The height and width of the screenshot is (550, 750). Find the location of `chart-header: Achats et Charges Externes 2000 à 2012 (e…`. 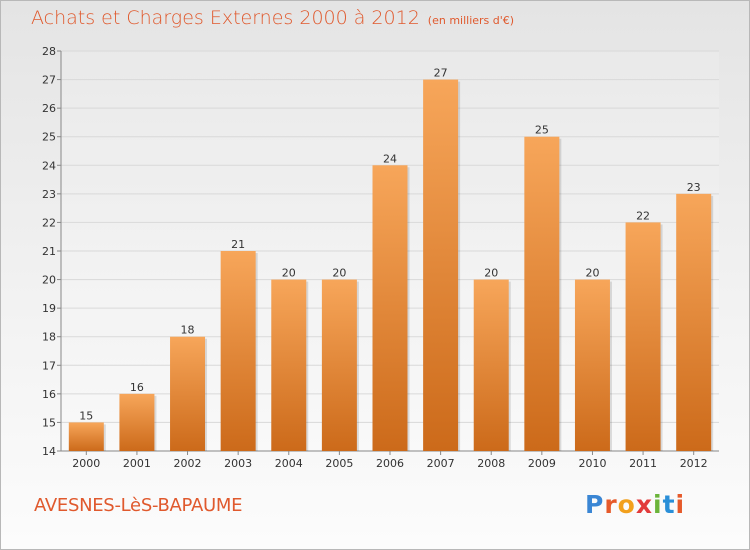

chart-header: Achats et Charges Externes 2000 à 2012 (e… is located at coordinates (272, 18).